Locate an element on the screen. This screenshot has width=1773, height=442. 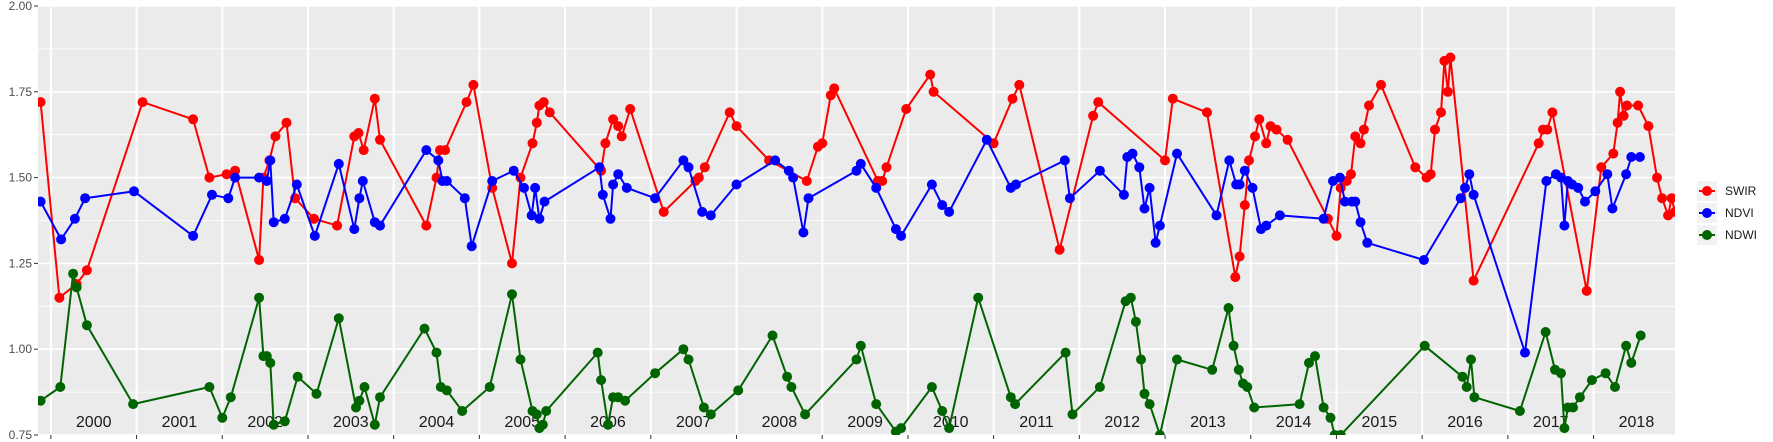
year-label: 2005 is located at coordinates (522, 422).